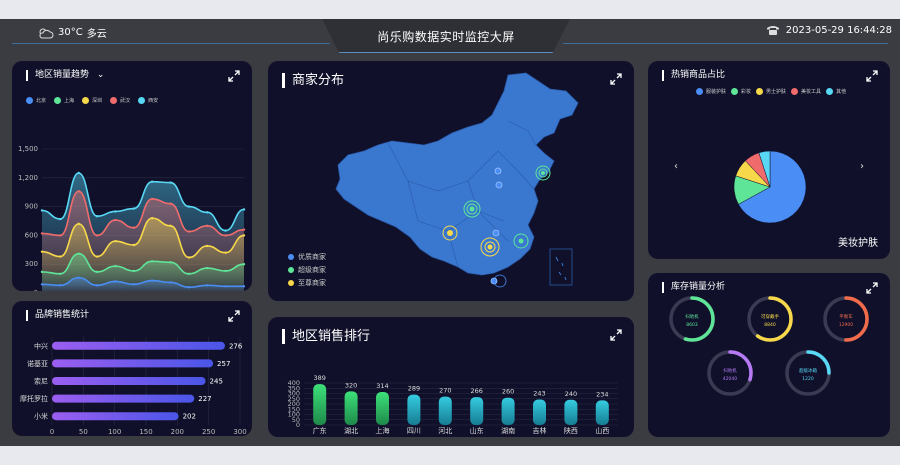 The height and width of the screenshot is (465, 900). I want to click on stock-ring: 超级冰箱 1220, so click(808, 373).